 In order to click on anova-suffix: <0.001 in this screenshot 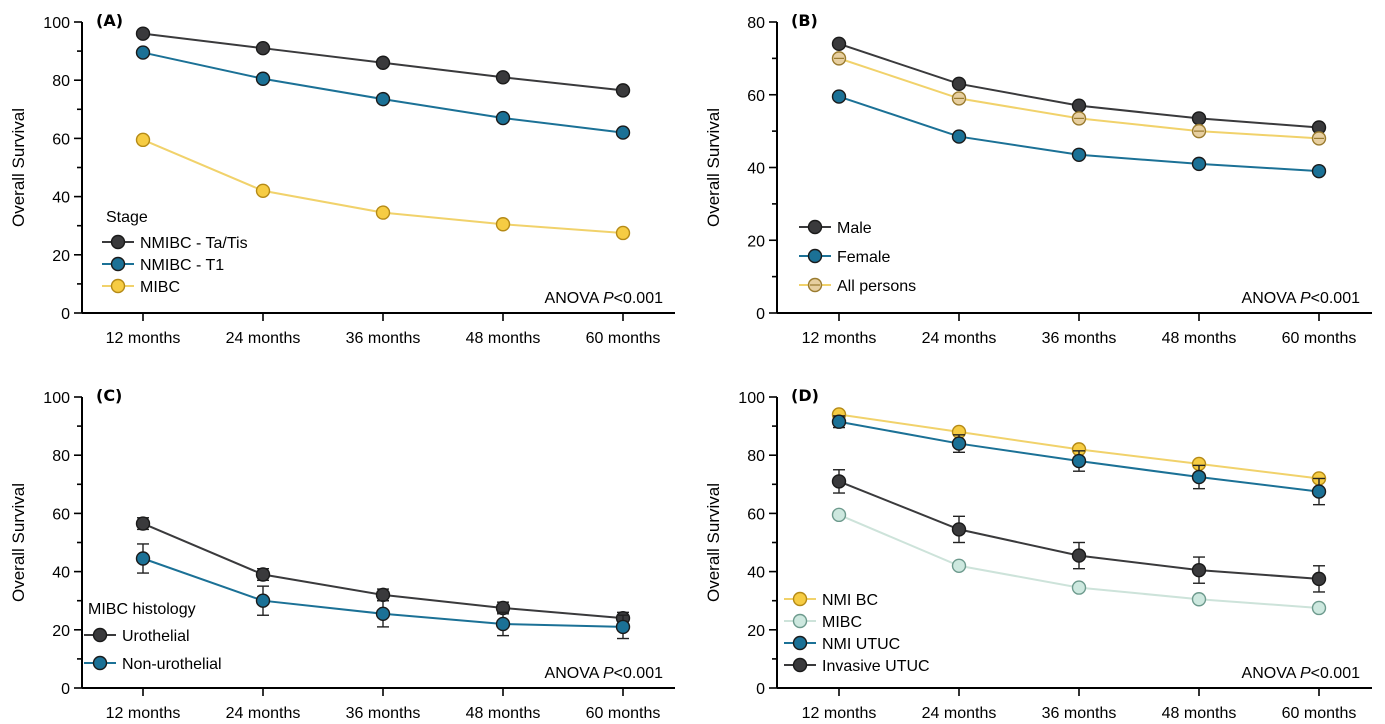, I will do `click(638, 673)`.